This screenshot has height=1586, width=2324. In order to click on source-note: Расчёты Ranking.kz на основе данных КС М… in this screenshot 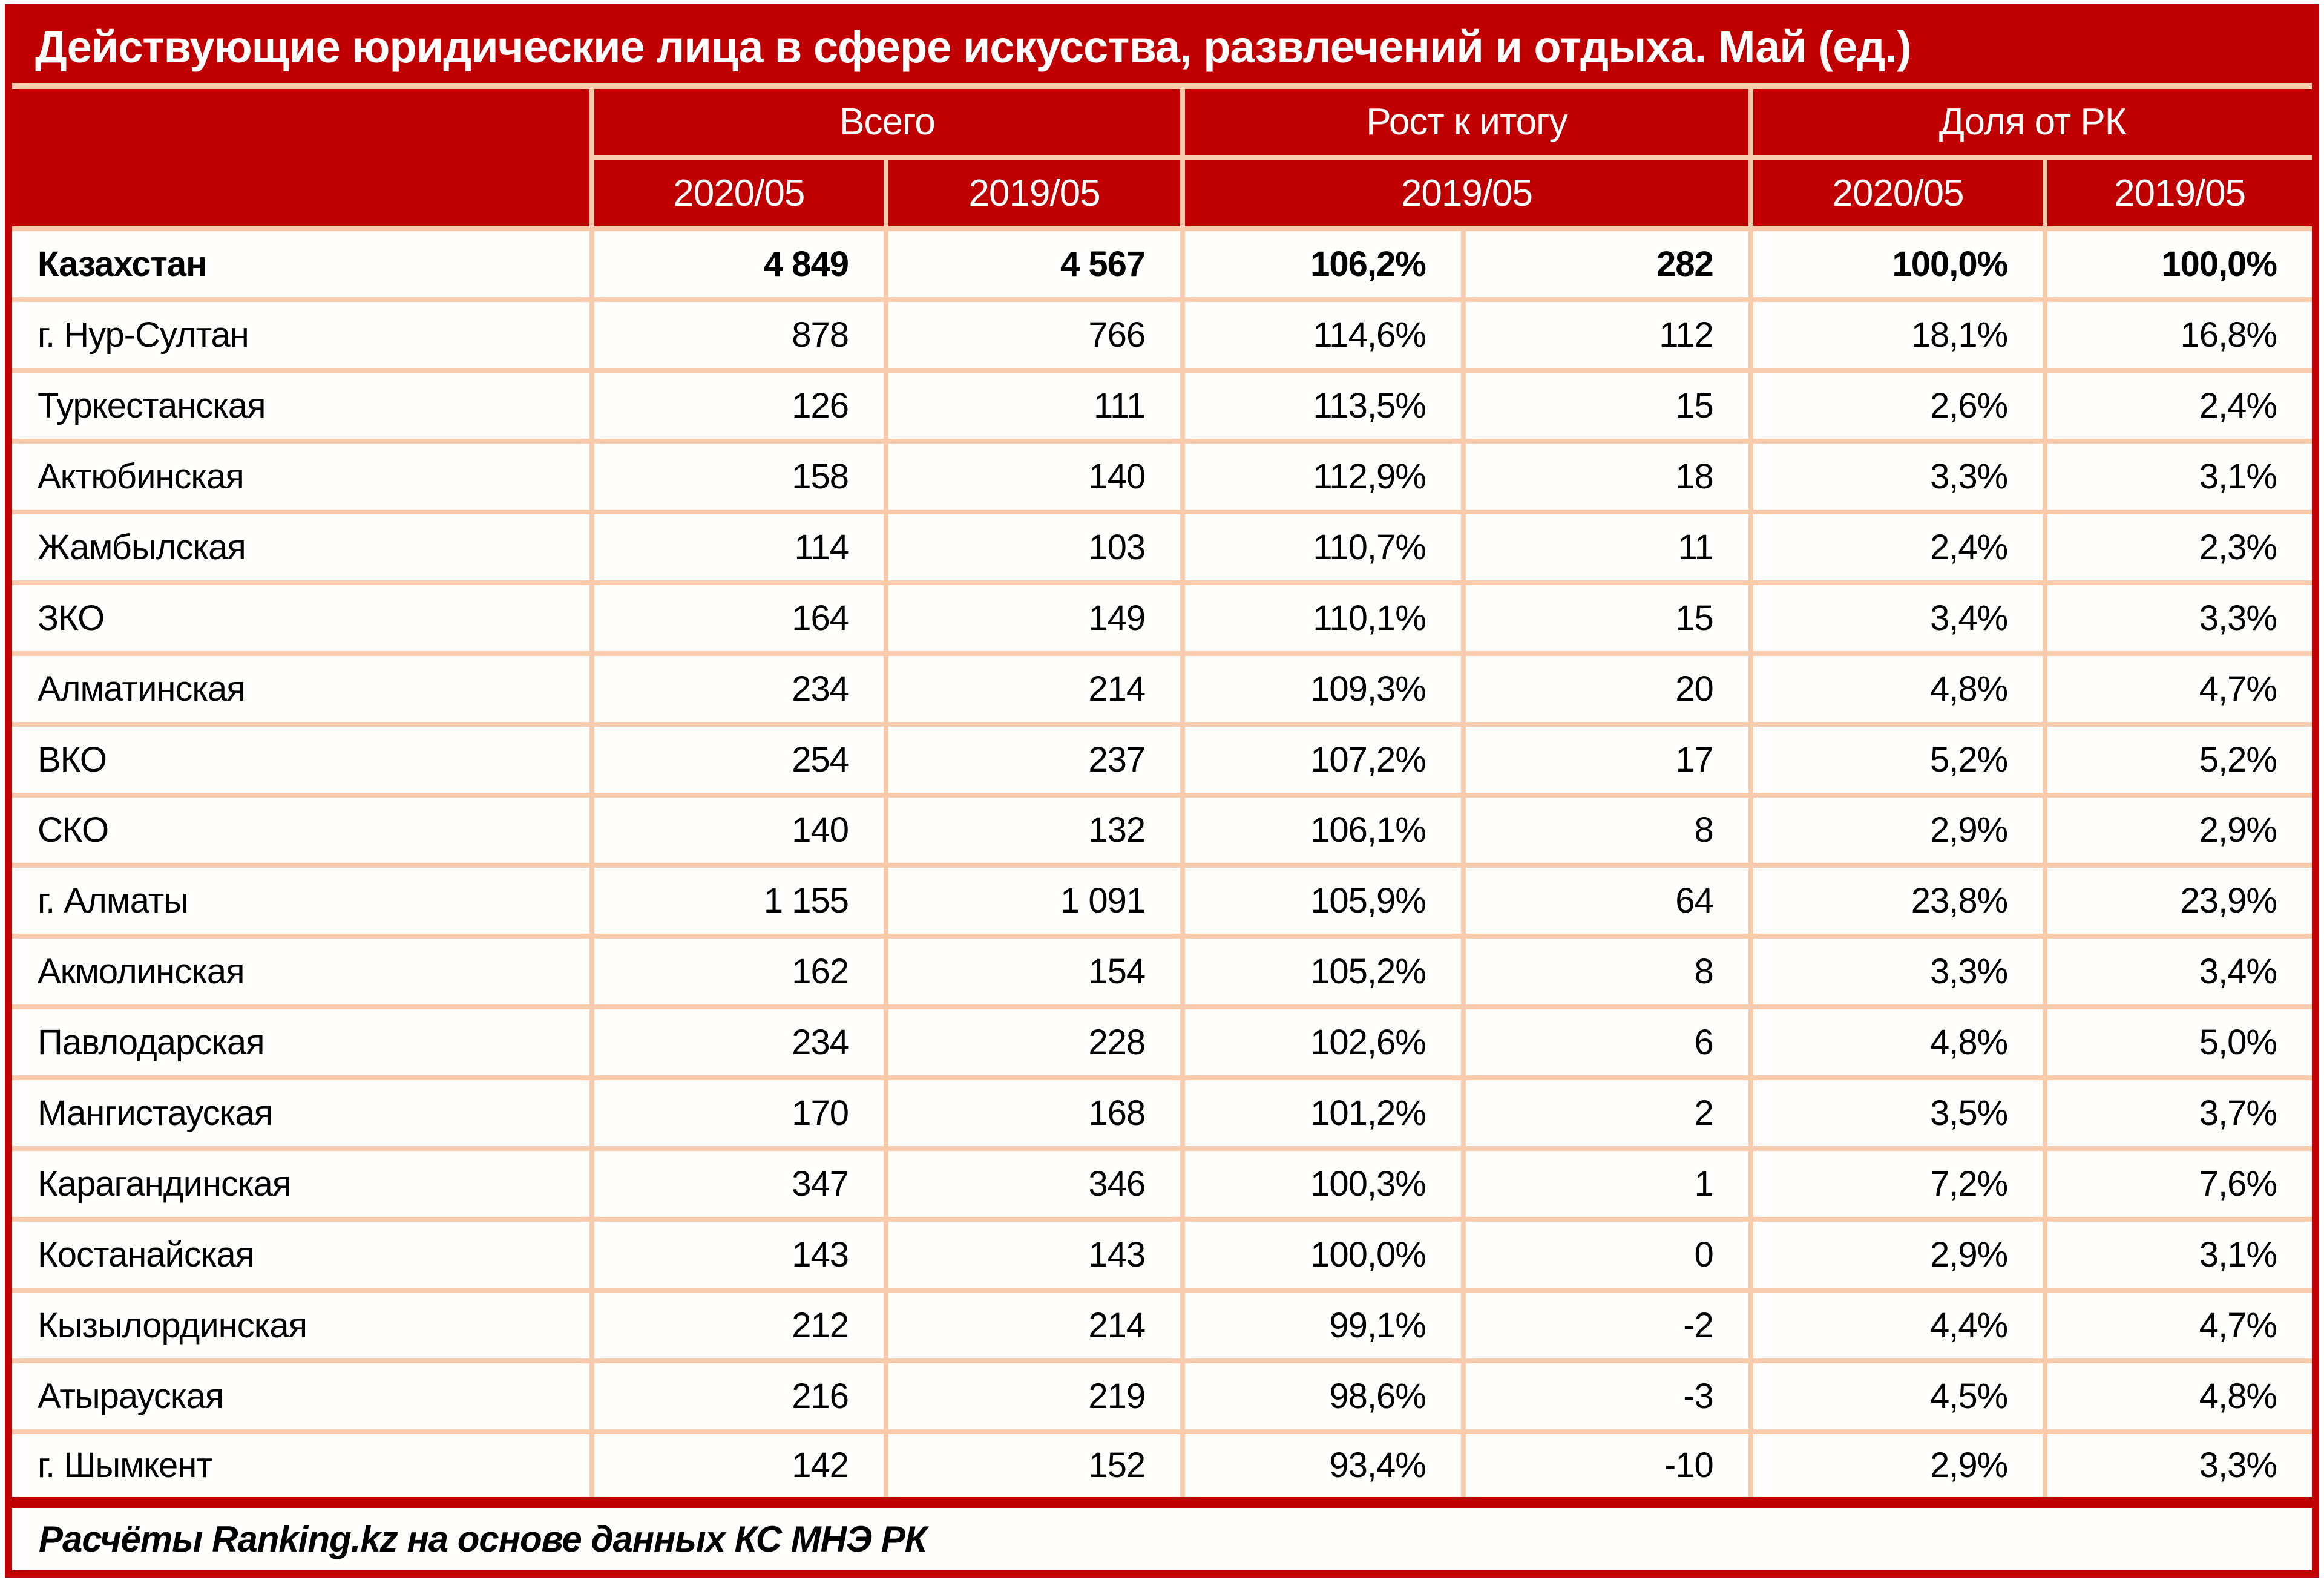, I will do `click(1162, 1533)`.